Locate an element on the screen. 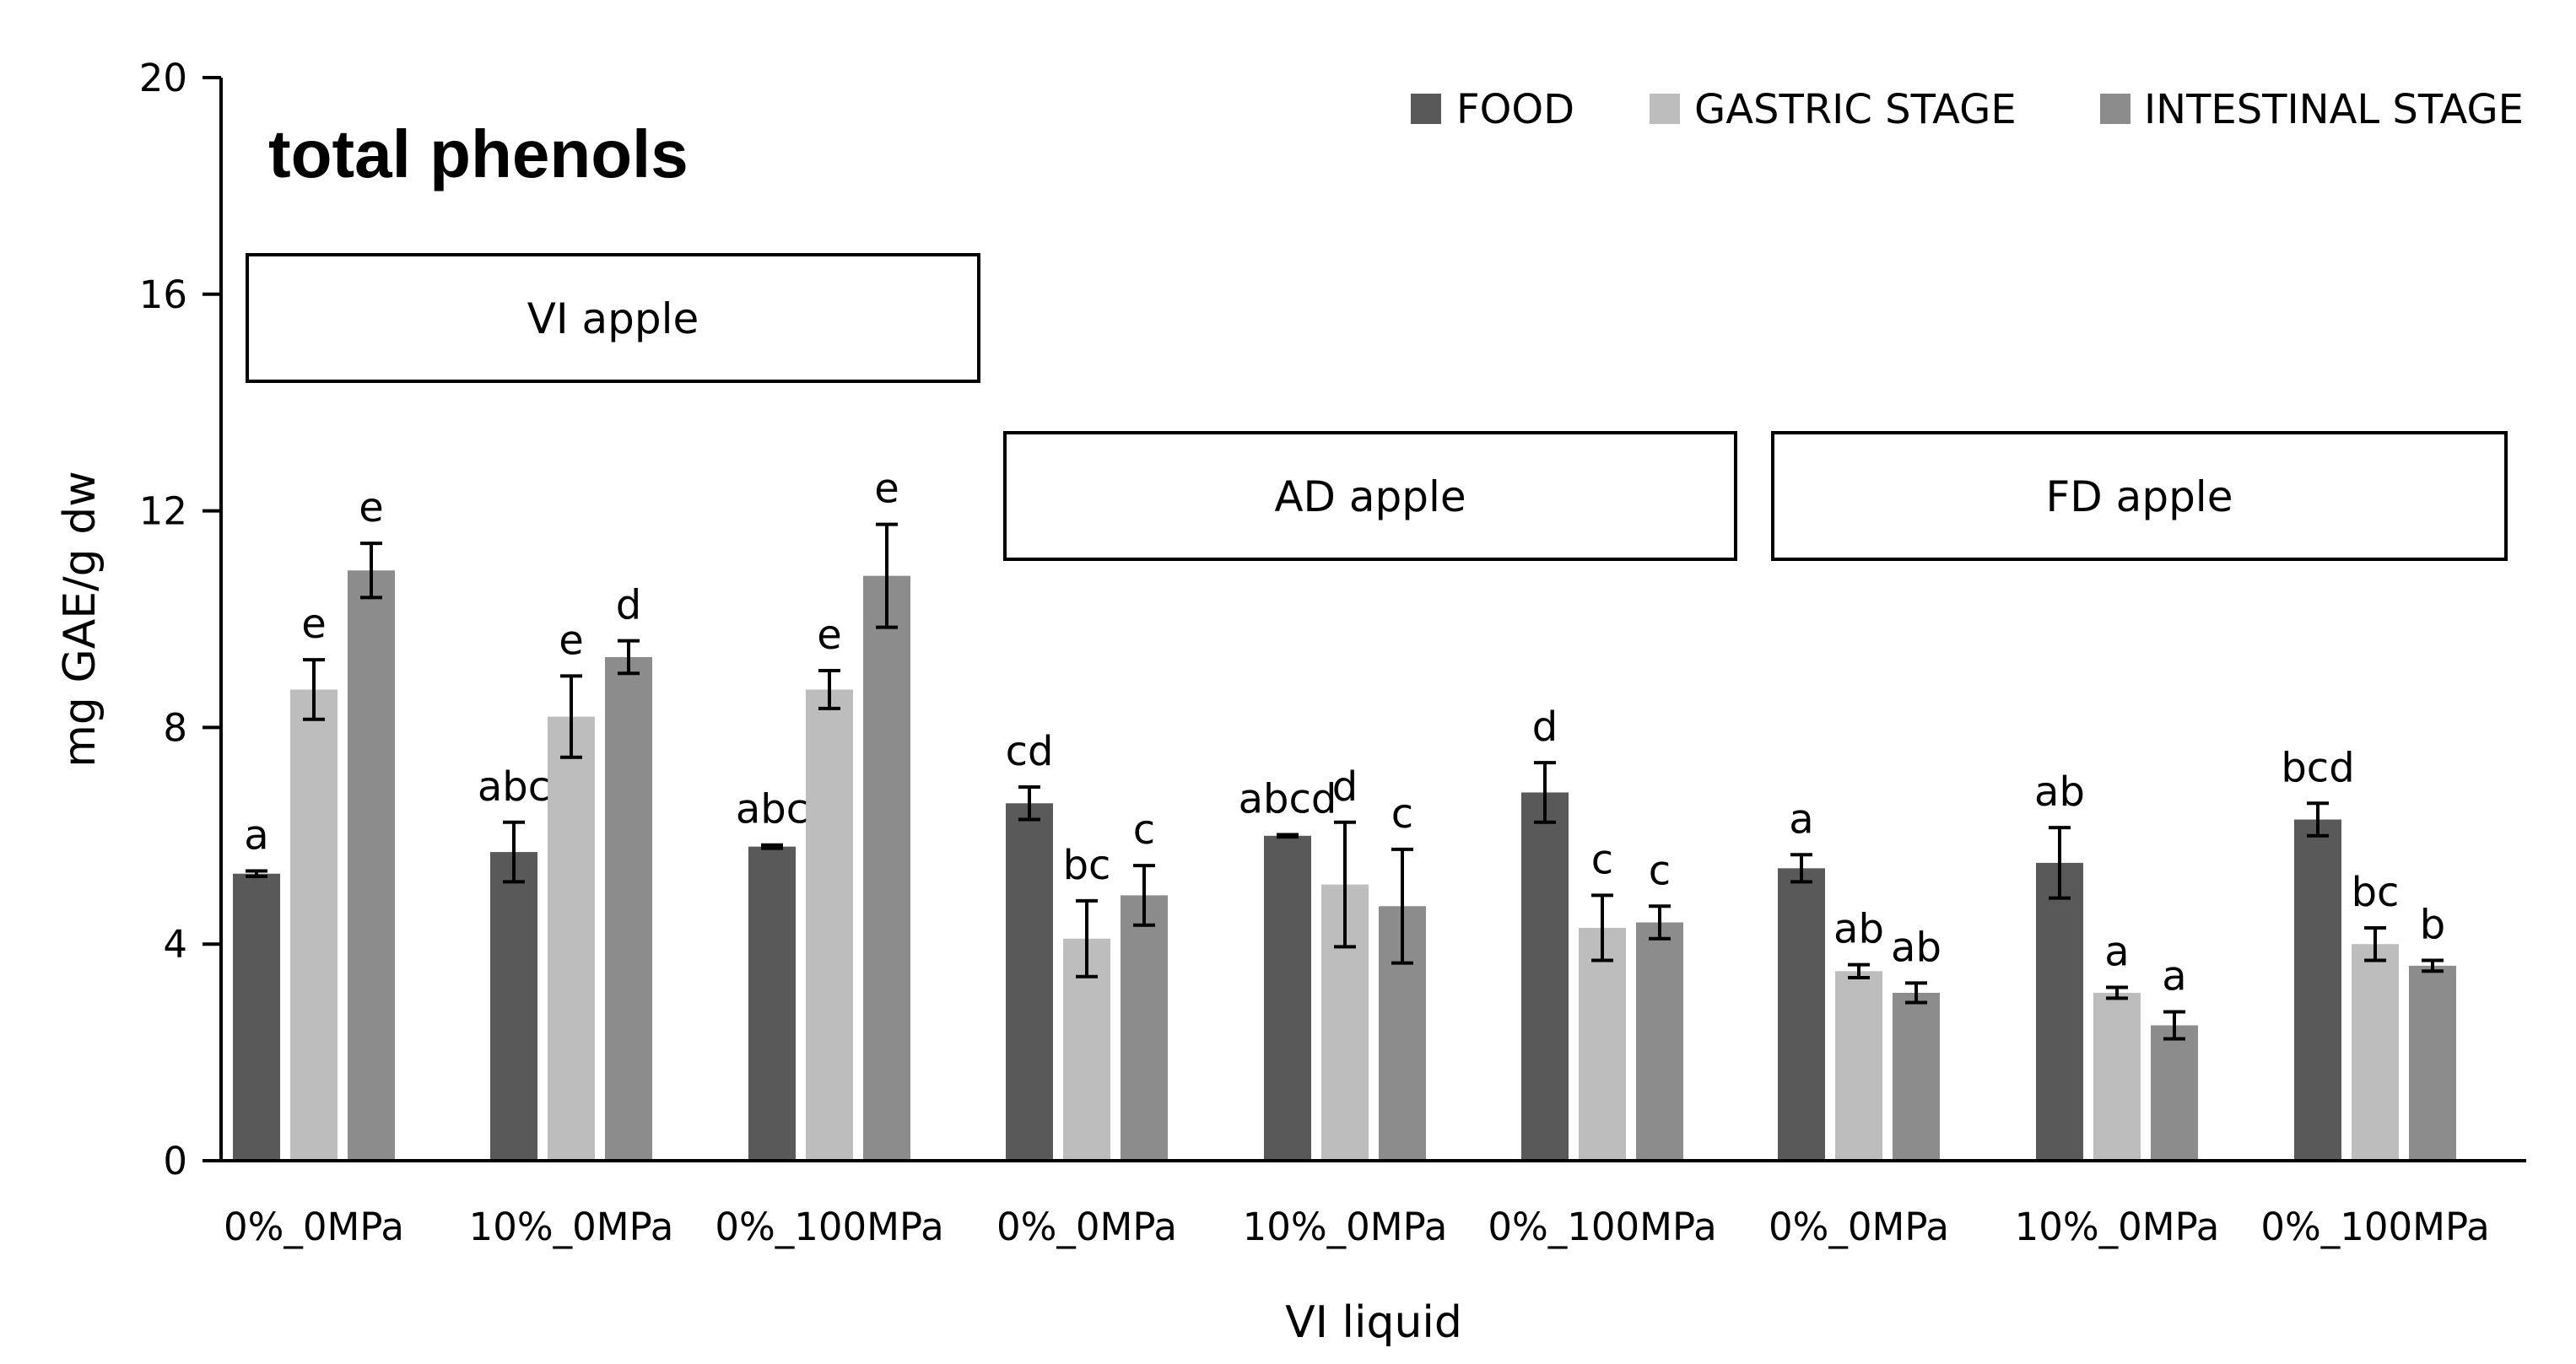 Image resolution: width=2576 pixels, height=1364 pixels. y-tick-label: 8 is located at coordinates (175, 728).